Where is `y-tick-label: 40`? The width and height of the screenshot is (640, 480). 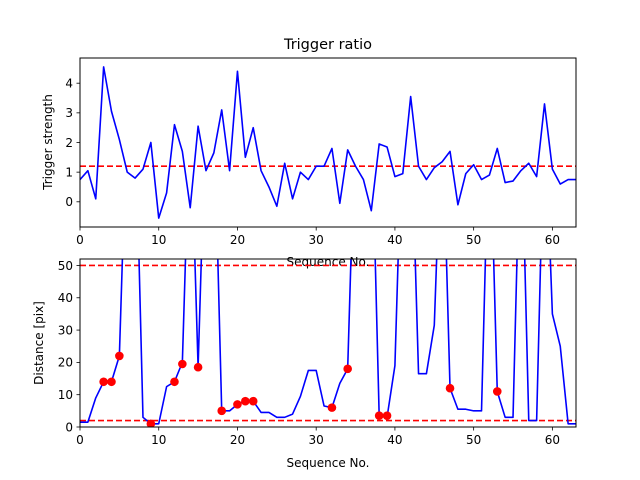
y-tick-label: 40 is located at coordinates (65, 298).